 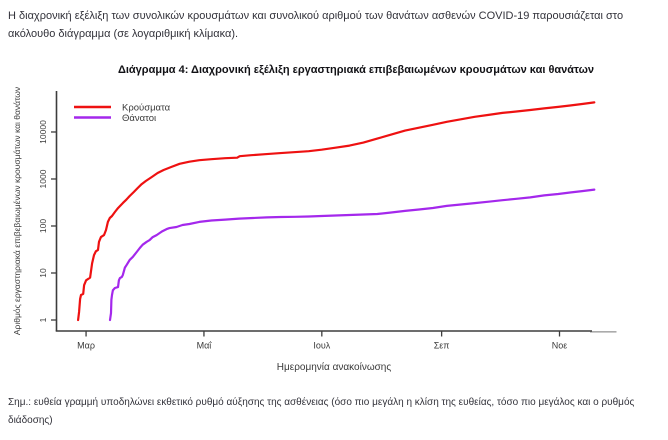 What do you see at coordinates (146, 108) in the screenshot?
I see `legend-label-cases: Κρούσματα` at bounding box center [146, 108].